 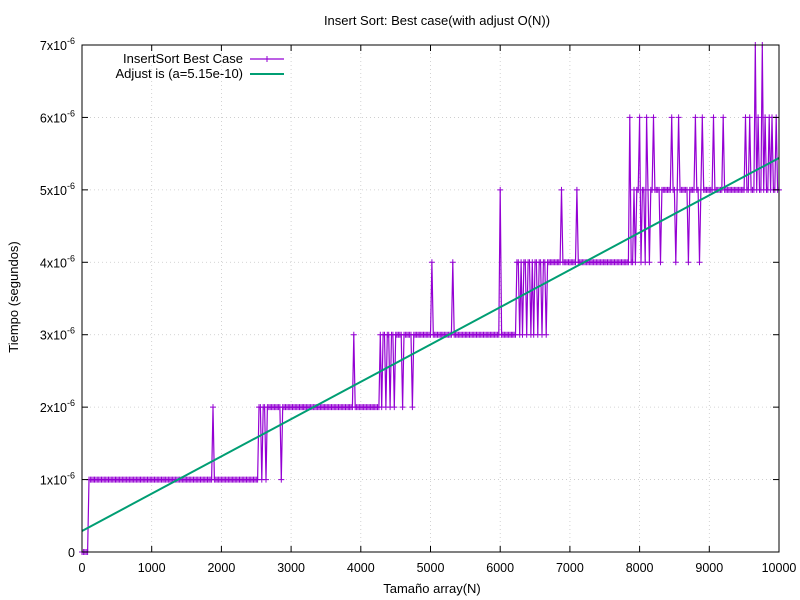 What do you see at coordinates (437, 20) in the screenshot?
I see `chart-title: Insert Sort: Best case(with adjust O(N))` at bounding box center [437, 20].